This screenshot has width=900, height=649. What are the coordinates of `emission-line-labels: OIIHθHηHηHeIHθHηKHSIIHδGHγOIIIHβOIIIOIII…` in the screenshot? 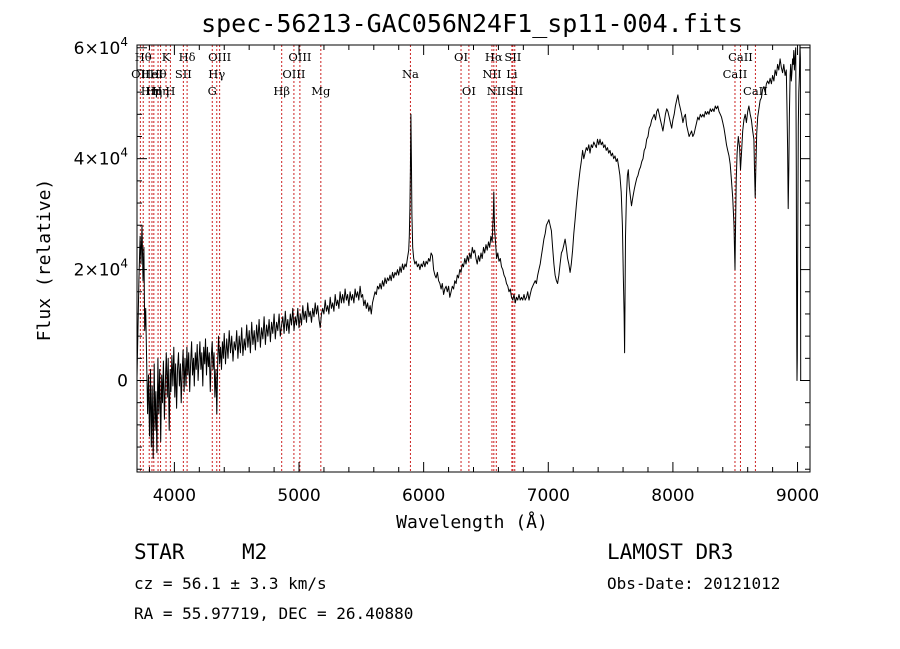 It's located at (449, 74).